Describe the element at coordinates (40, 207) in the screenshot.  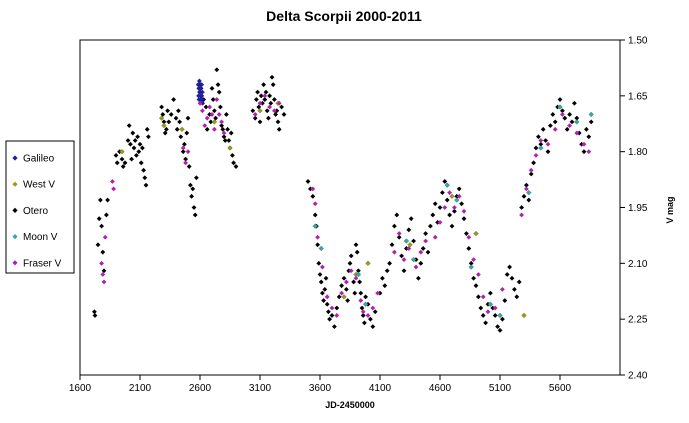
I see `legend-box` at that location.